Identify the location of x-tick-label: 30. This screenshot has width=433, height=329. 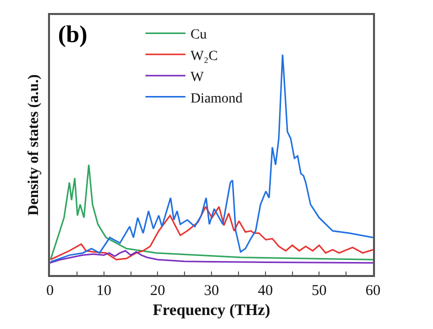
(211, 290).